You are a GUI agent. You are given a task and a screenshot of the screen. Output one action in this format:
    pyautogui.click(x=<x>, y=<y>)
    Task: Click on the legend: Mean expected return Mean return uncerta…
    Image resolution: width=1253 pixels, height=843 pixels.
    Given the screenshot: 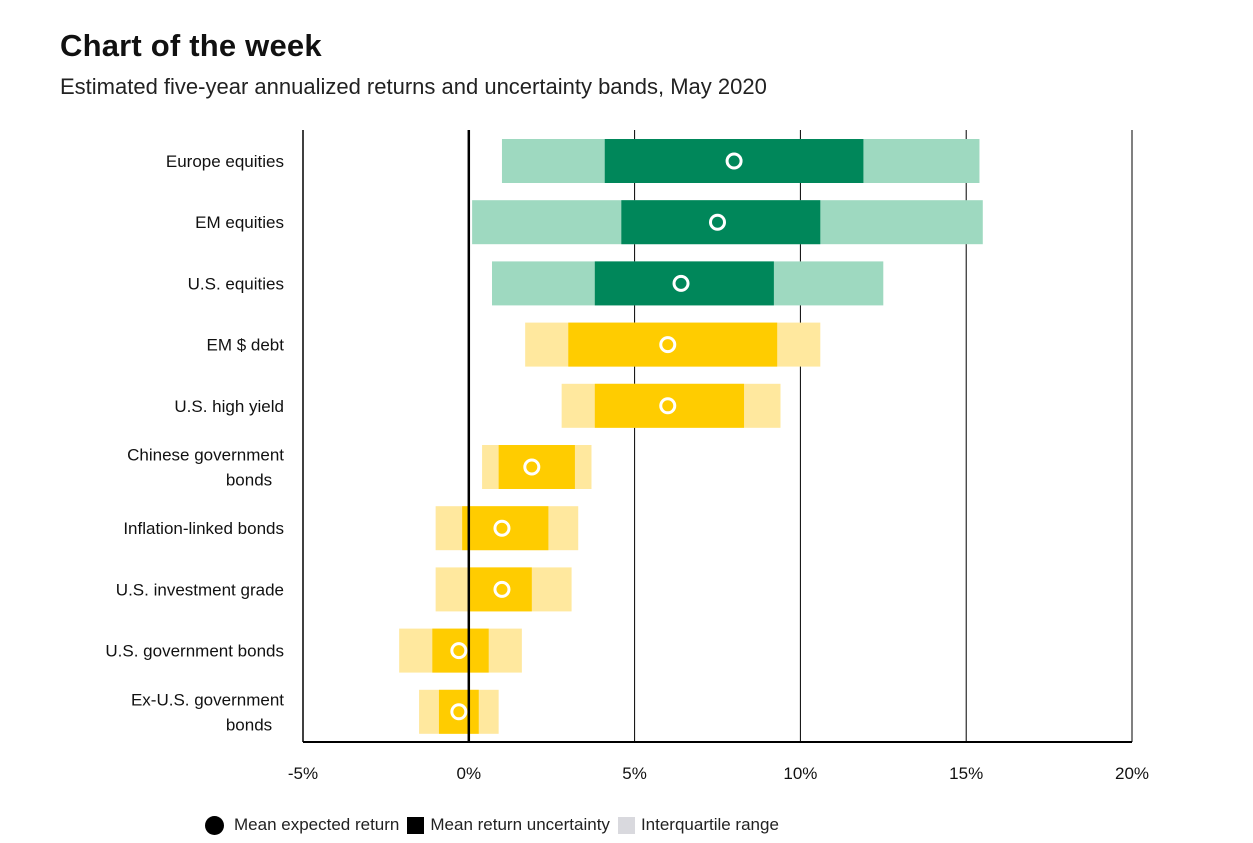 What is the action you would take?
    pyautogui.click(x=496, y=825)
    